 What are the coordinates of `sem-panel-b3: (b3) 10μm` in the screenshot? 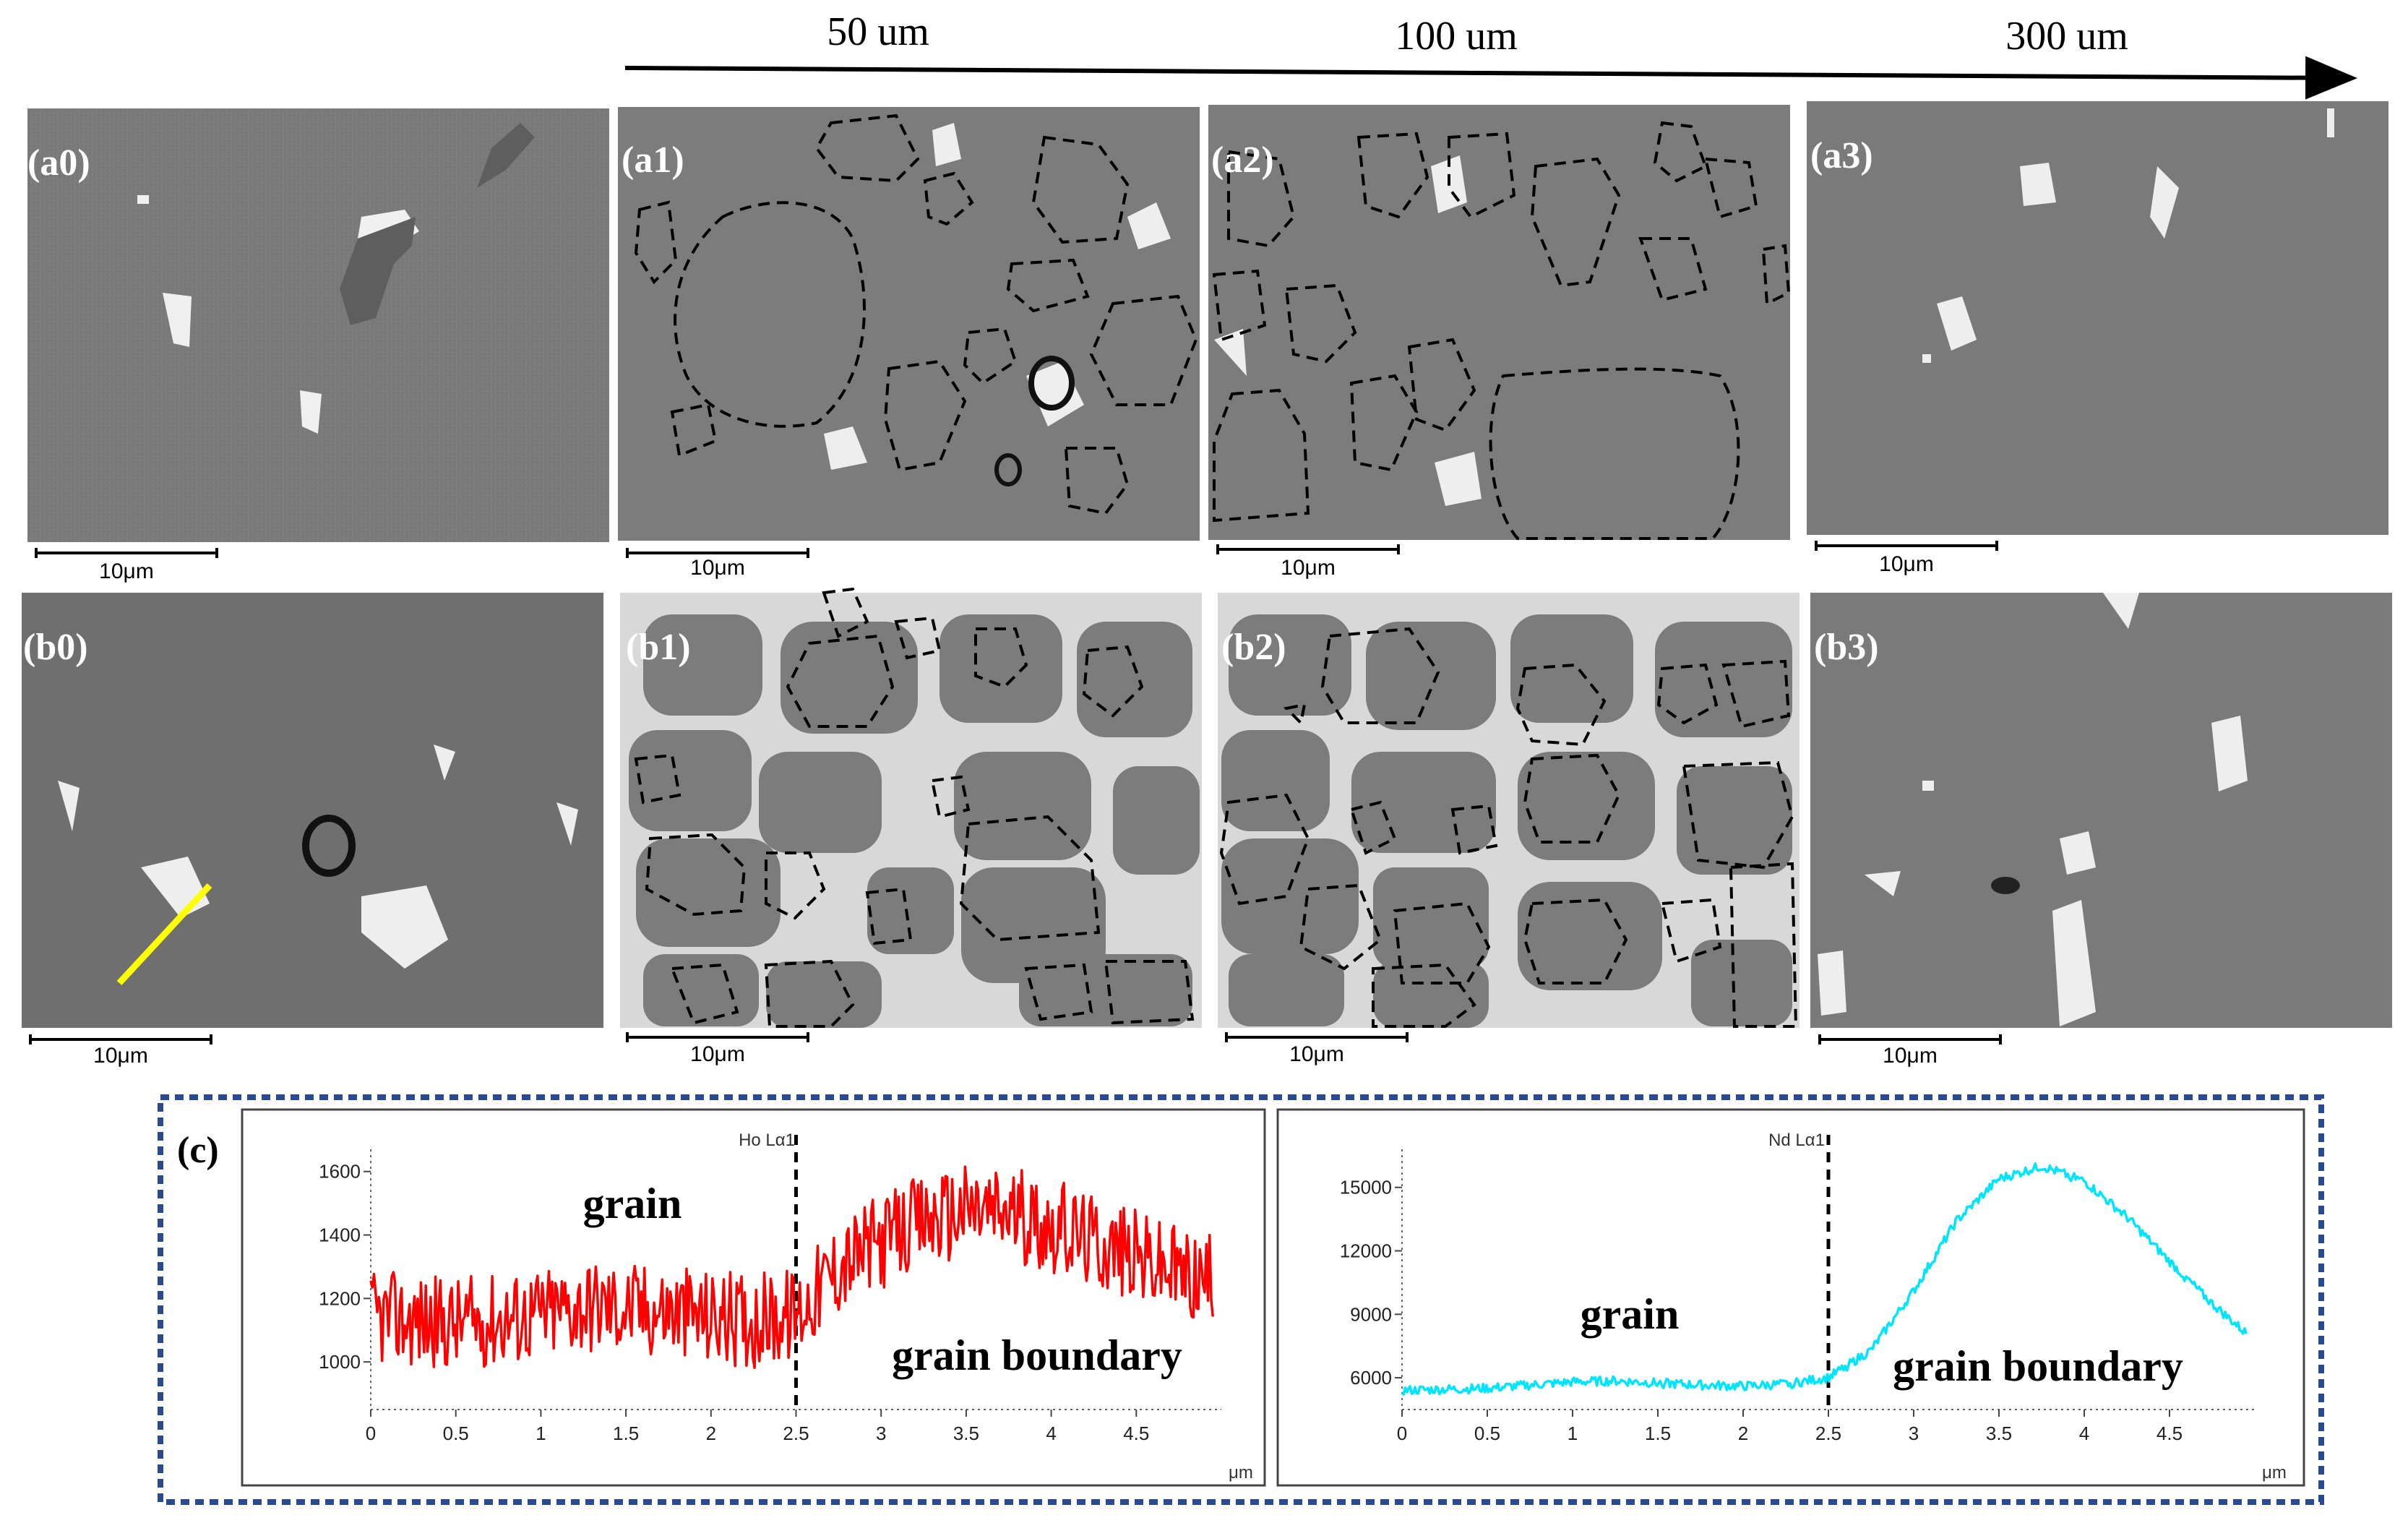 It's located at (2101, 830).